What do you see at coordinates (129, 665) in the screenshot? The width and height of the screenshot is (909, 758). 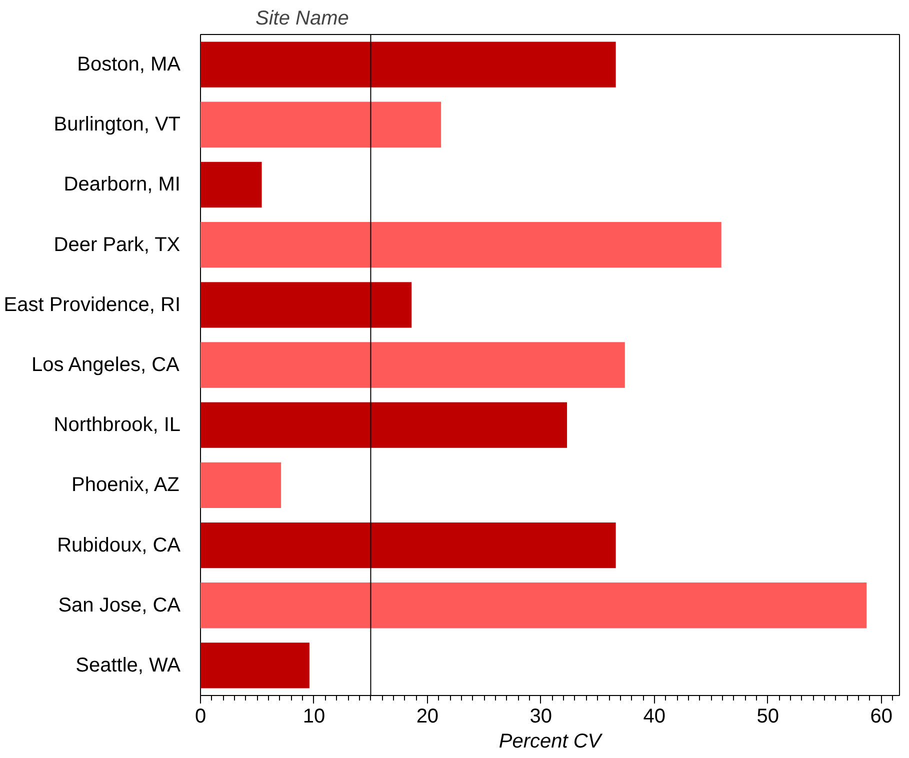 I see `y-tick-label: Seattle, WA` at bounding box center [129, 665].